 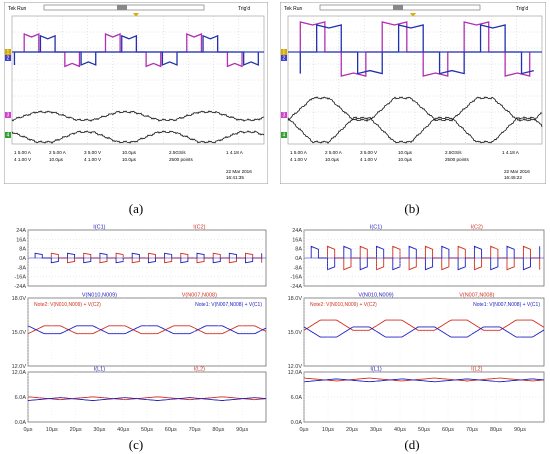 What do you see at coordinates (412, 208) in the screenshot?
I see `caption-b: (b)` at bounding box center [412, 208].